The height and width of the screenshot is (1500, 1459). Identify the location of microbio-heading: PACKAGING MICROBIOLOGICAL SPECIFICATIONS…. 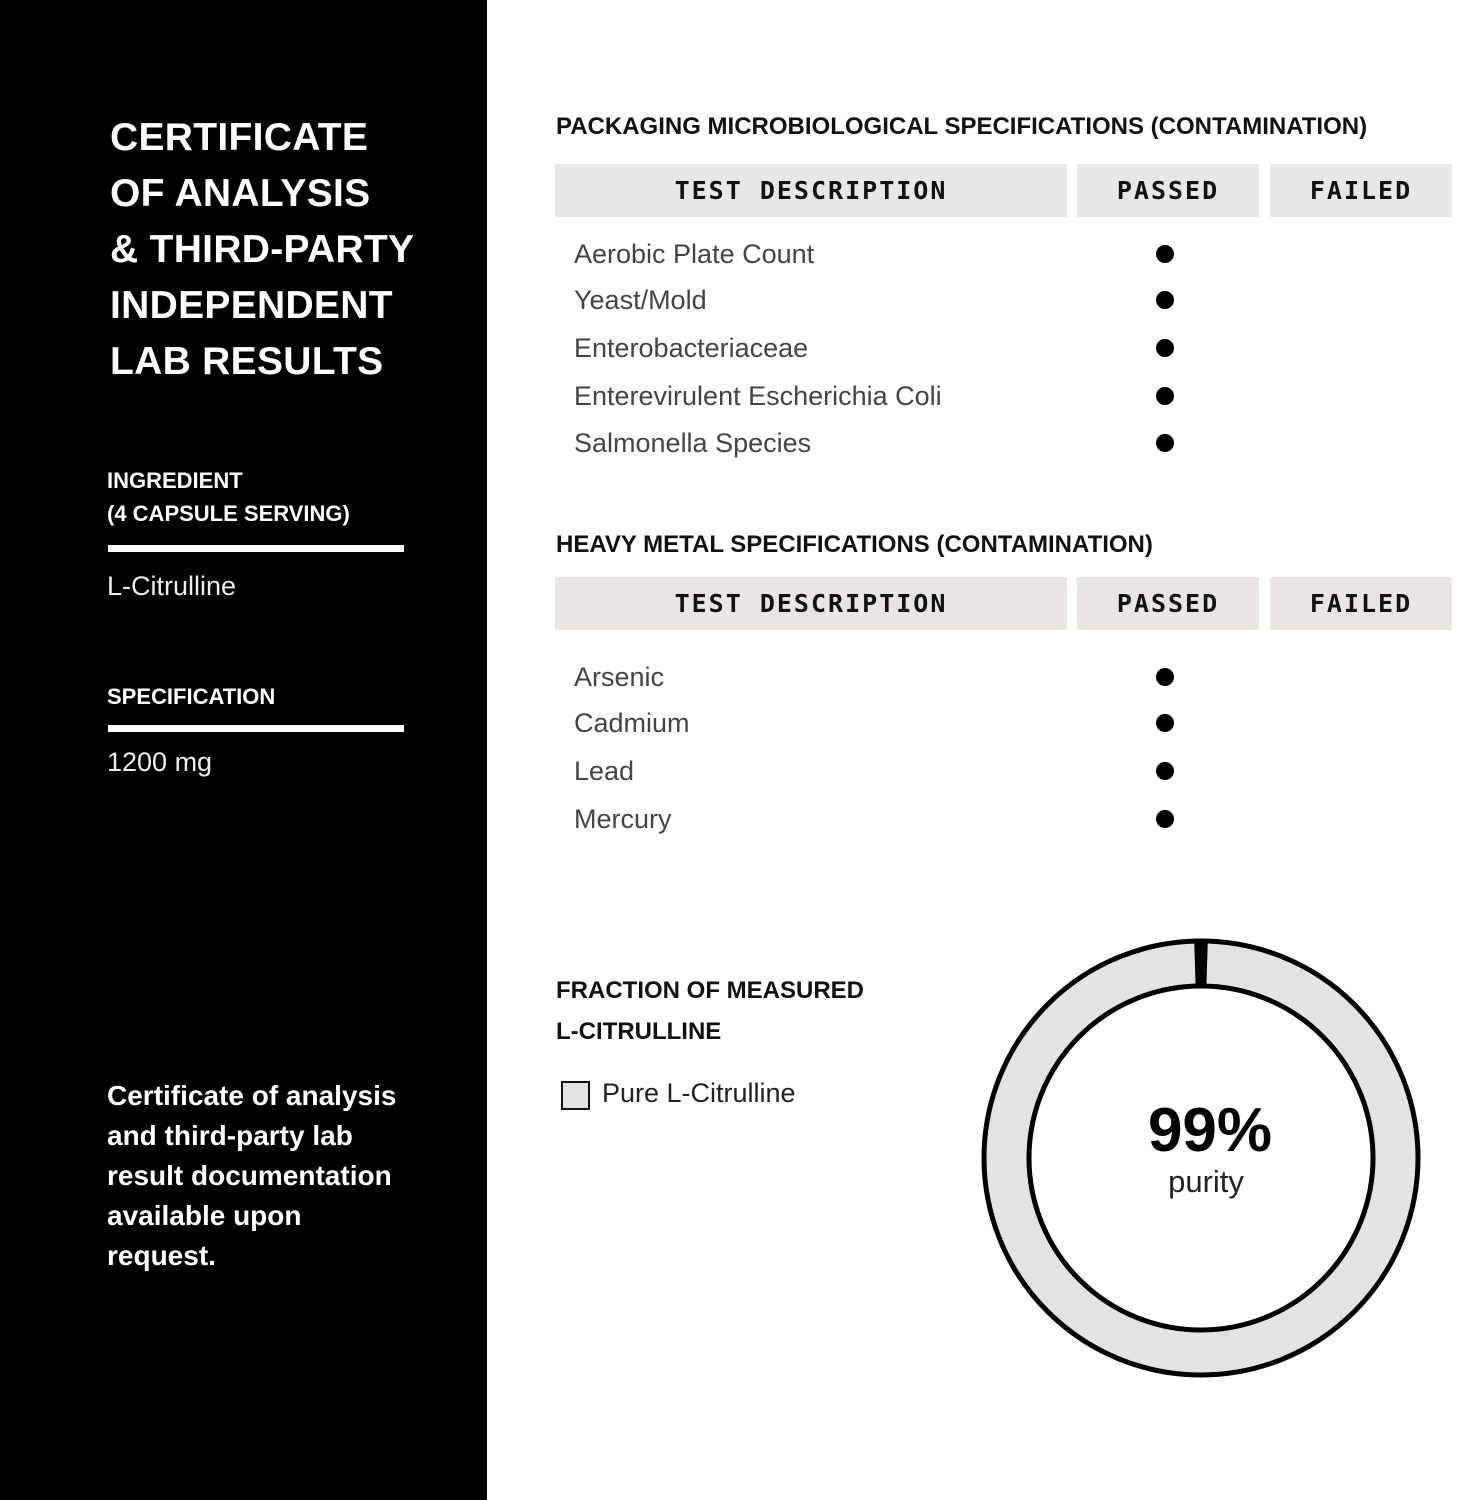
(962, 126).